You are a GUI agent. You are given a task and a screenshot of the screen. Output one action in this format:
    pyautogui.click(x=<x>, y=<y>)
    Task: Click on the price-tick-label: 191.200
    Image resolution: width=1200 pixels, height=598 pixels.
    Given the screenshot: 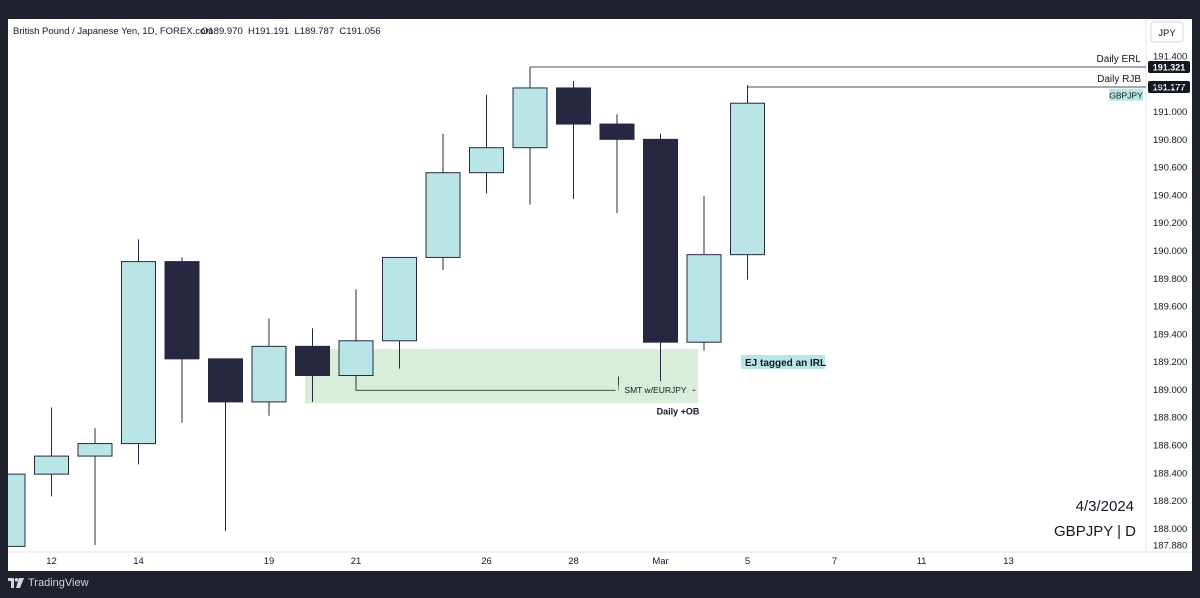 What is the action you would take?
    pyautogui.click(x=1170, y=84)
    